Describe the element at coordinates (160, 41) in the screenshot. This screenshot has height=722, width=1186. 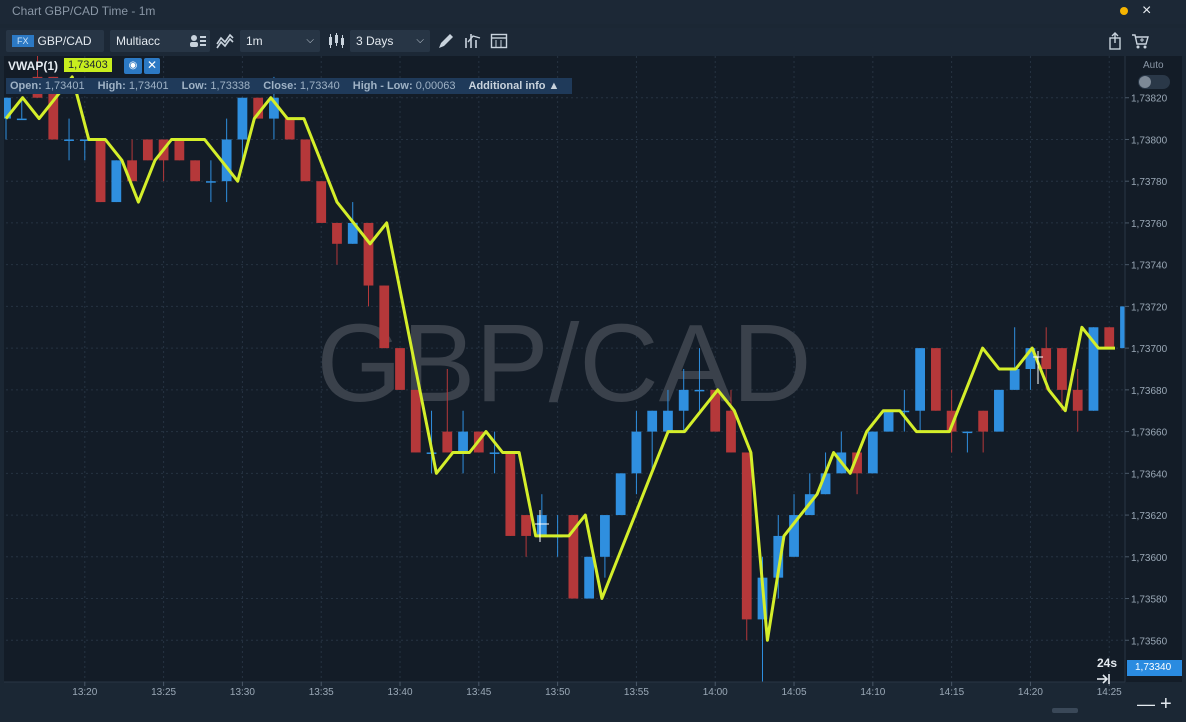
I see `account-selector: Multiacc` at that location.